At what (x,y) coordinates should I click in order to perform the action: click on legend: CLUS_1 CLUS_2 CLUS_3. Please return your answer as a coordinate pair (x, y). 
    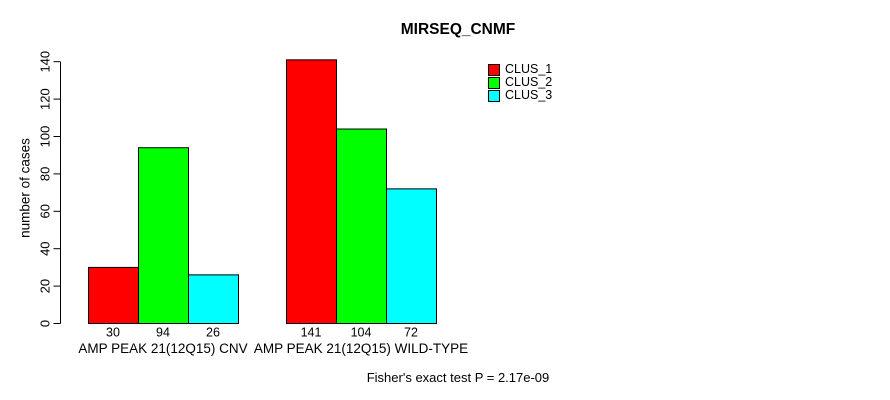
    Looking at the image, I should click on (520, 82).